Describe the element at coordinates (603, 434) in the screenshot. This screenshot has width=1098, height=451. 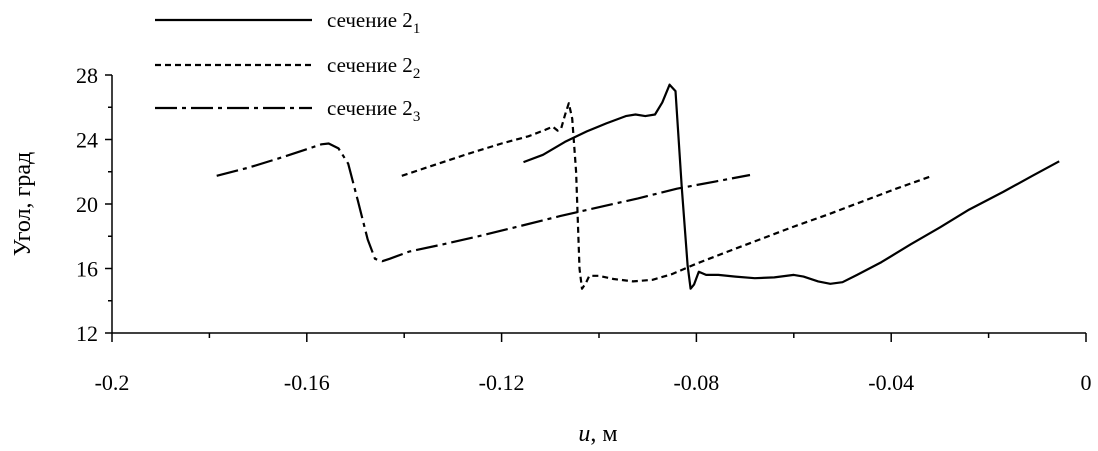
I see `x-axis-title-unit: , м` at that location.